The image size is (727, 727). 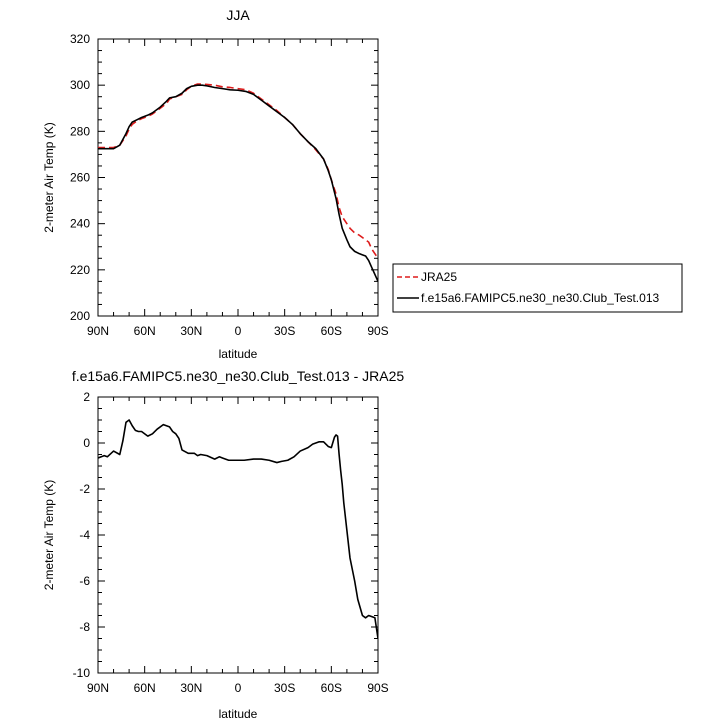 What do you see at coordinates (80, 131) in the screenshot?
I see `y-tick-label: 280` at bounding box center [80, 131].